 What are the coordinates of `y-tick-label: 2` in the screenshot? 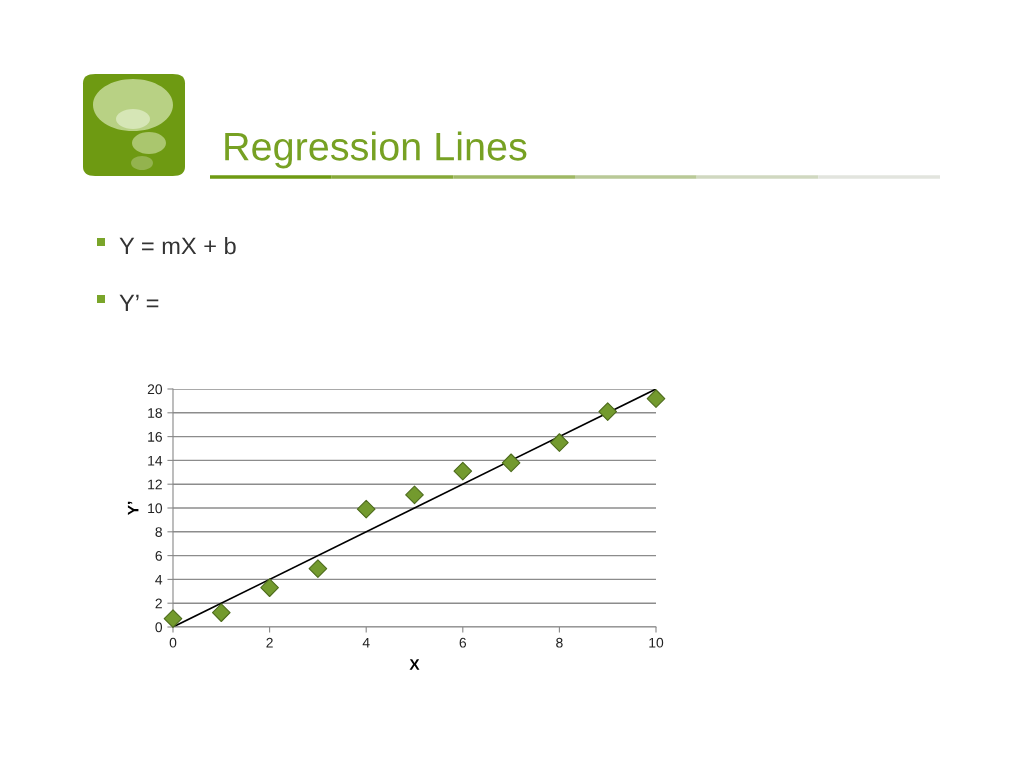 It's located at (158, 603).